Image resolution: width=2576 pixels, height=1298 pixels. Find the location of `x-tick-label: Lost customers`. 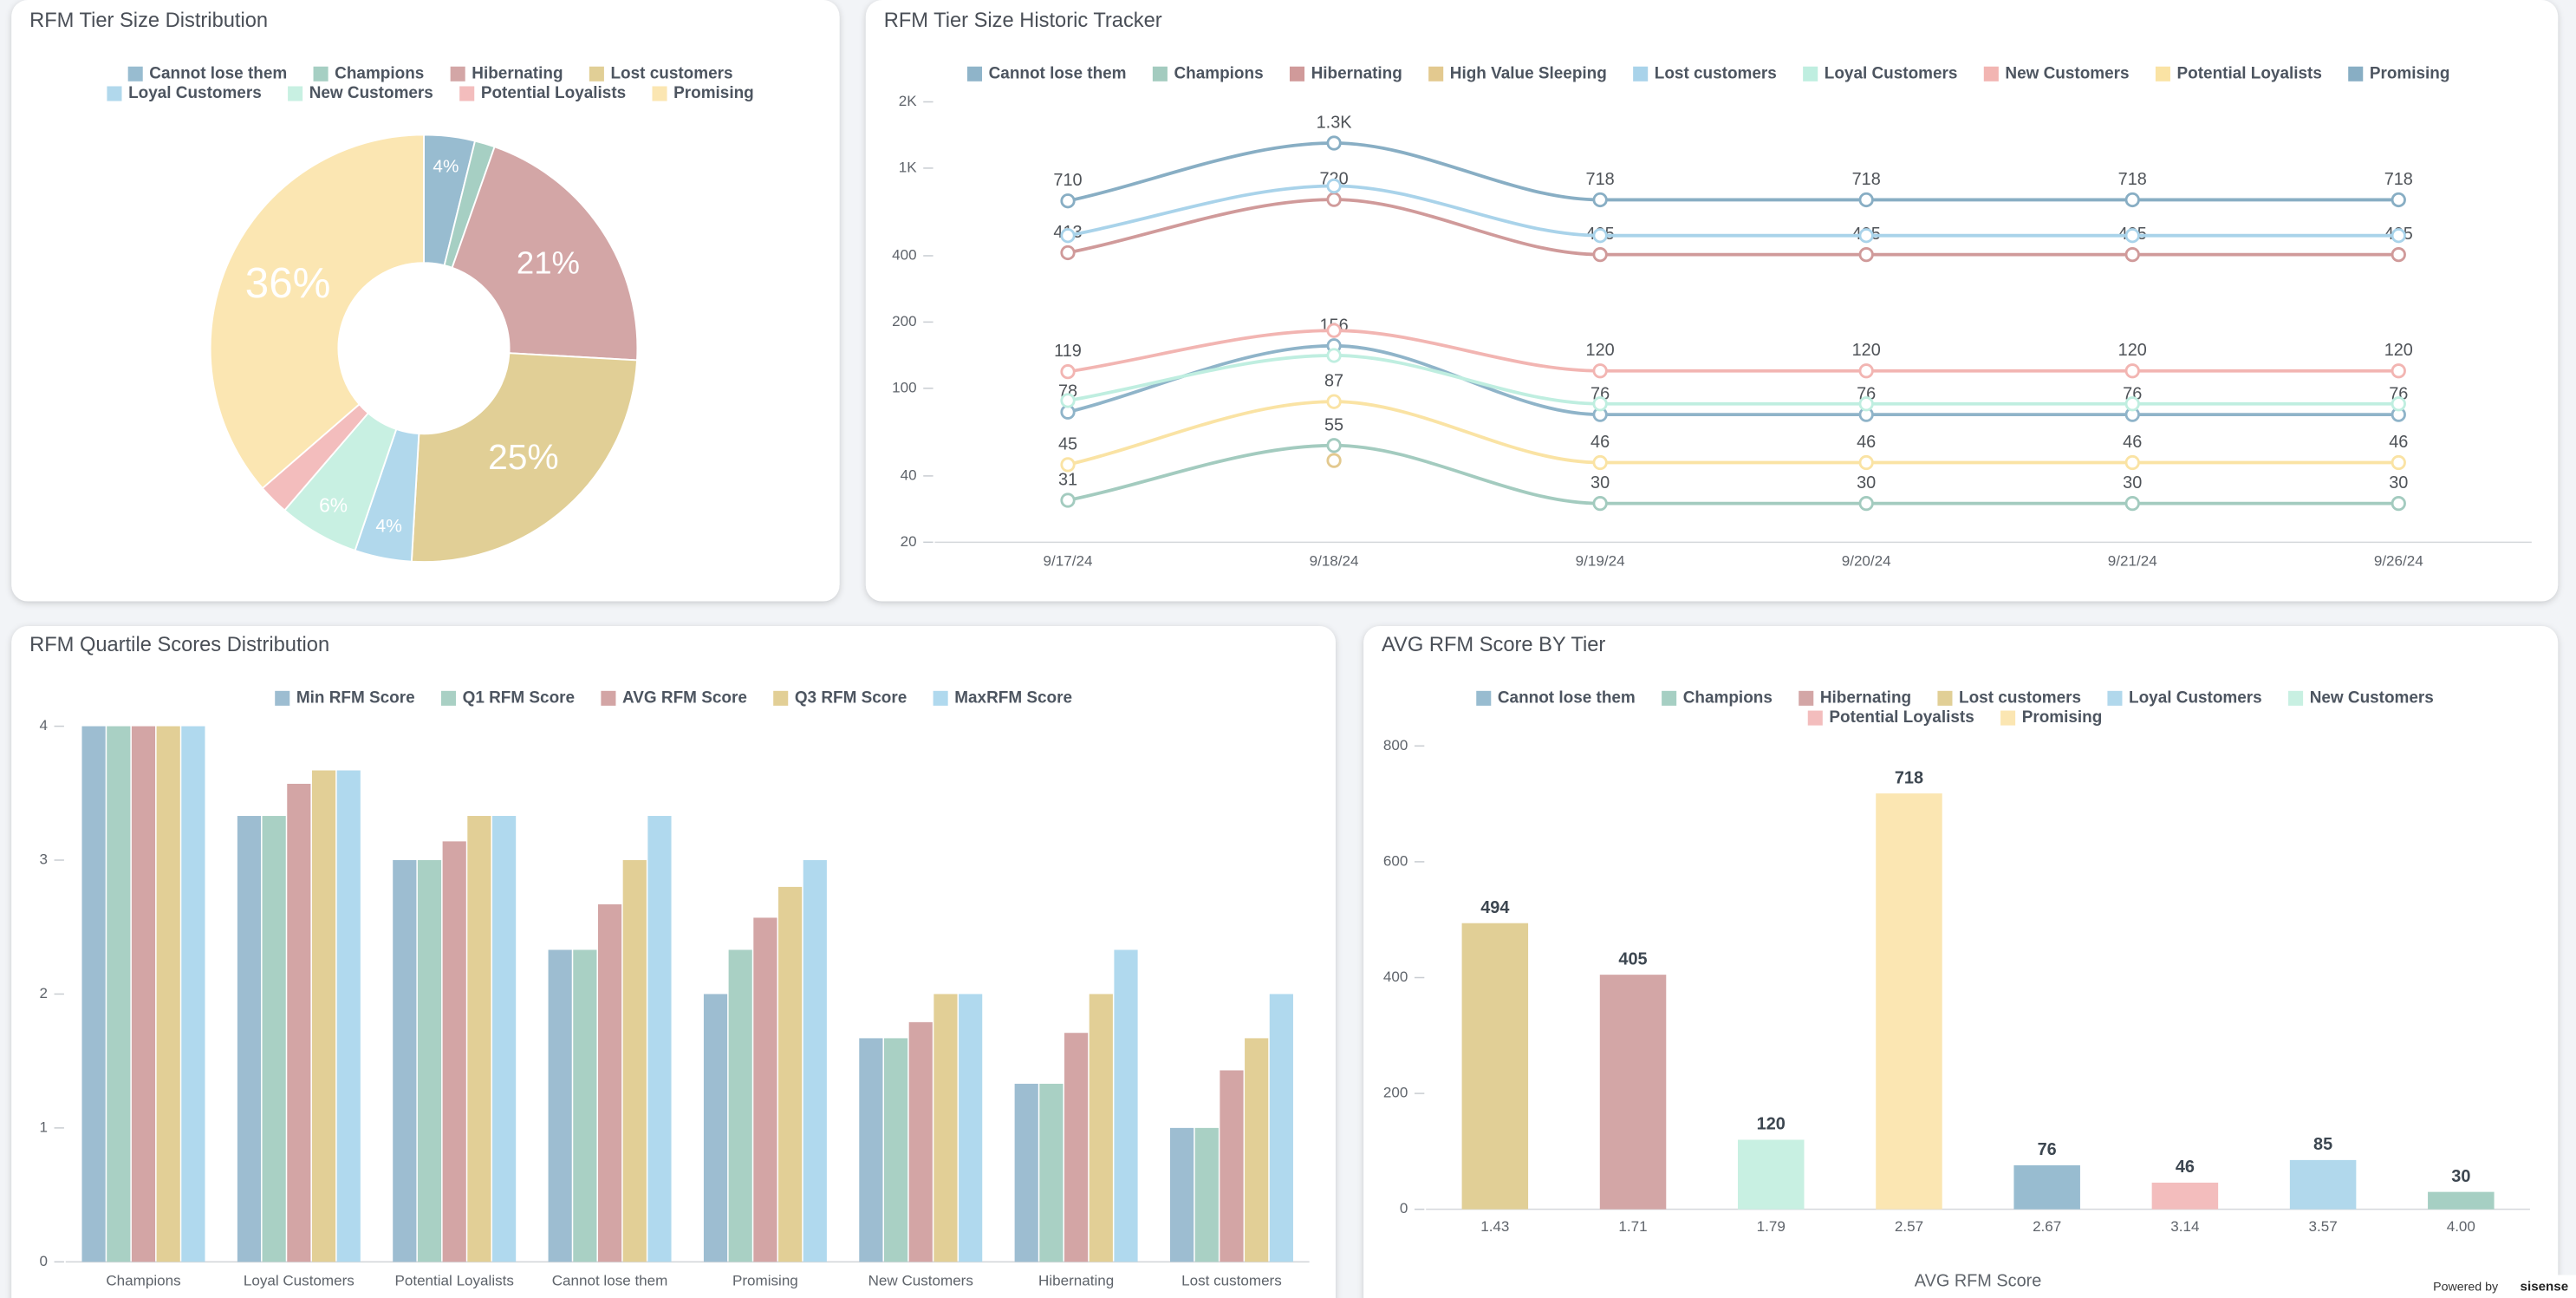

x-tick-label: Lost customers is located at coordinates (1231, 1281).